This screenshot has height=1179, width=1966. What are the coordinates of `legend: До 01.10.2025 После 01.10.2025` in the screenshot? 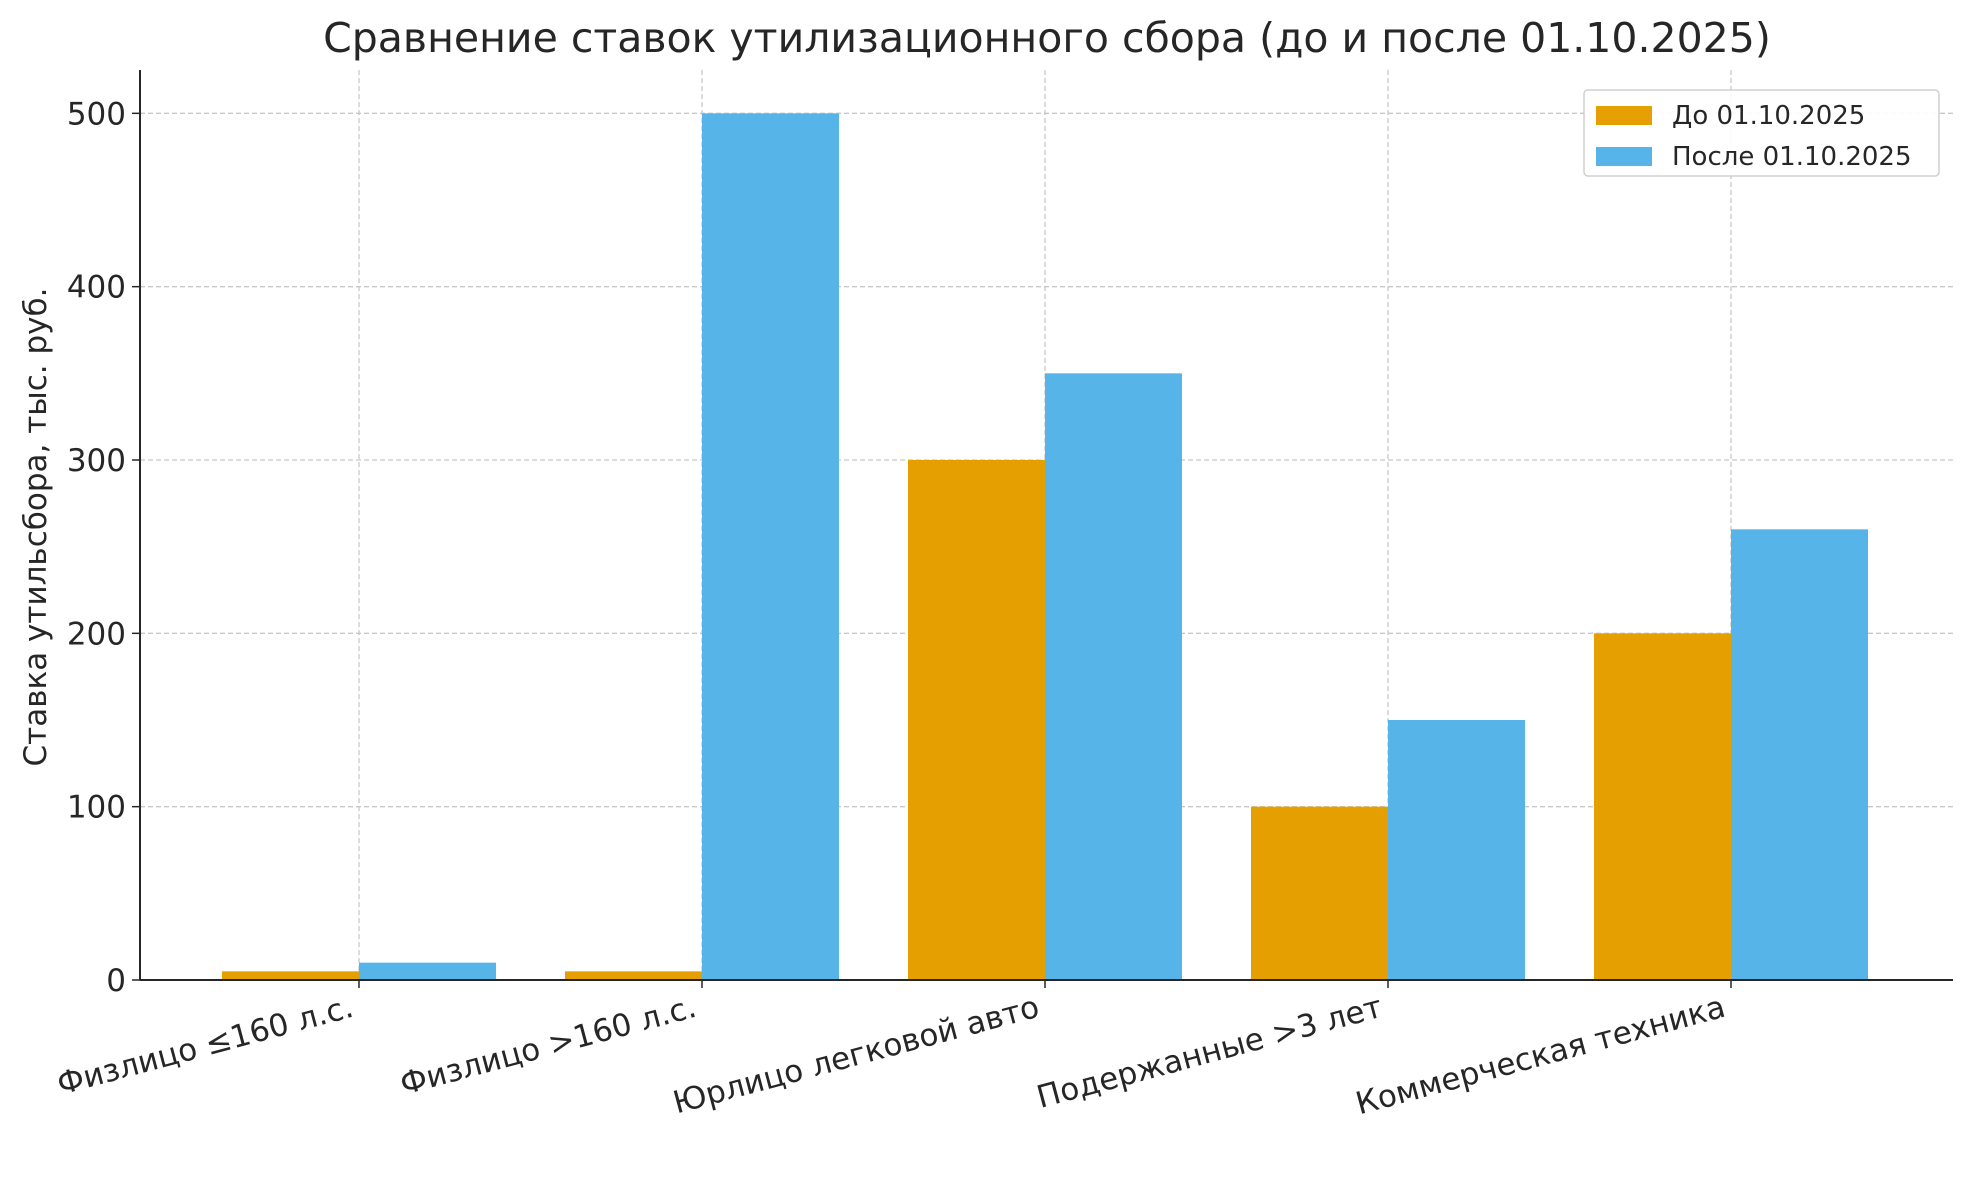 It's located at (1761, 133).